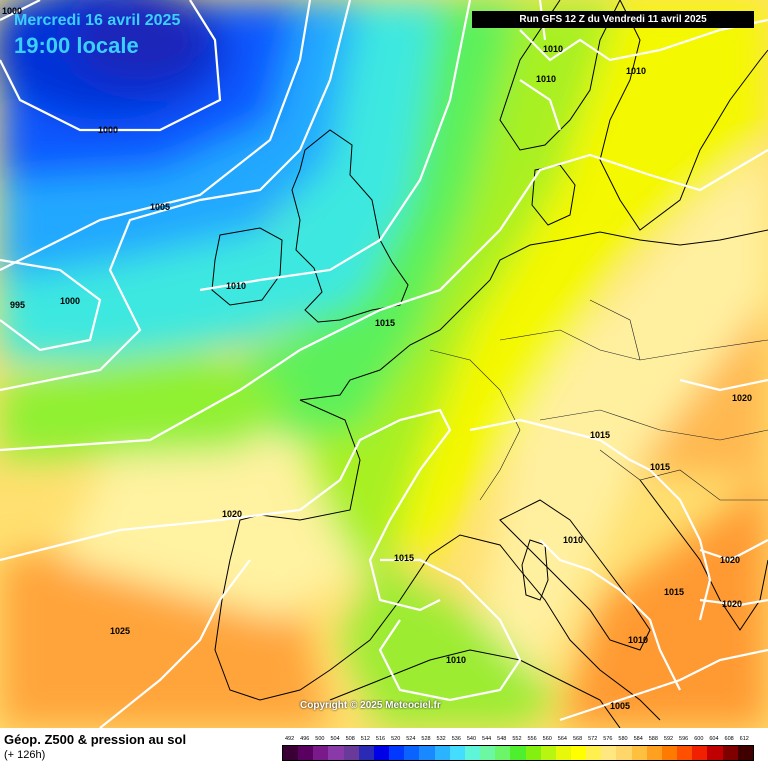 The height and width of the screenshot is (768, 768). What do you see at coordinates (25, 755) in the screenshot?
I see `lead-time: (+ 126h)` at bounding box center [25, 755].